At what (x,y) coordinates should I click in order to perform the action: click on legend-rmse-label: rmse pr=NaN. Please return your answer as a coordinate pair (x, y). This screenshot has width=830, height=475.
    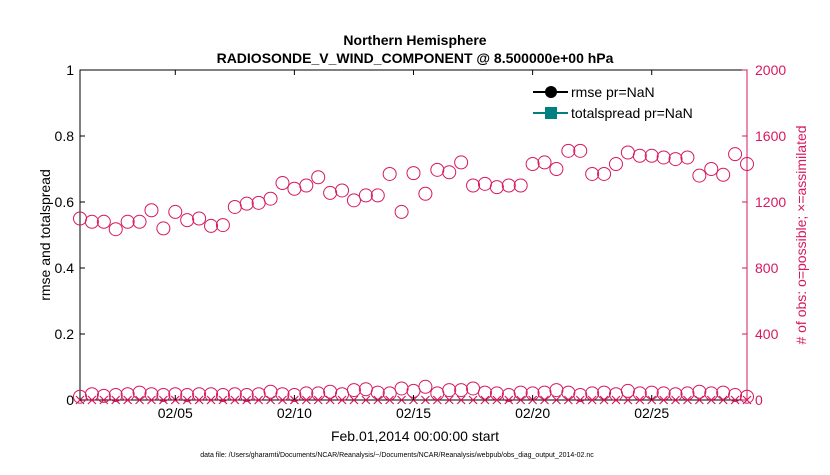
    Looking at the image, I should click on (613, 92).